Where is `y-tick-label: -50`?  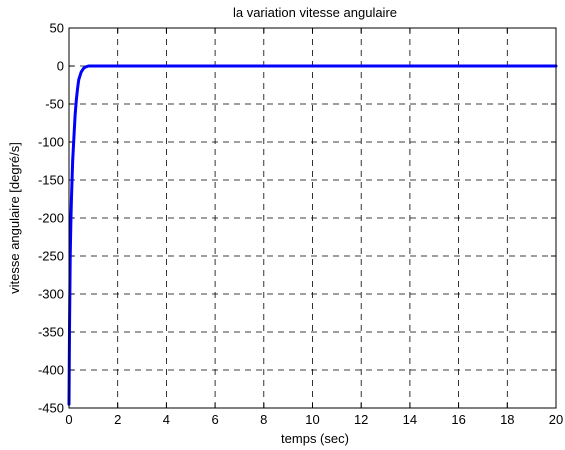 y-tick-label: -50 is located at coordinates (54, 104).